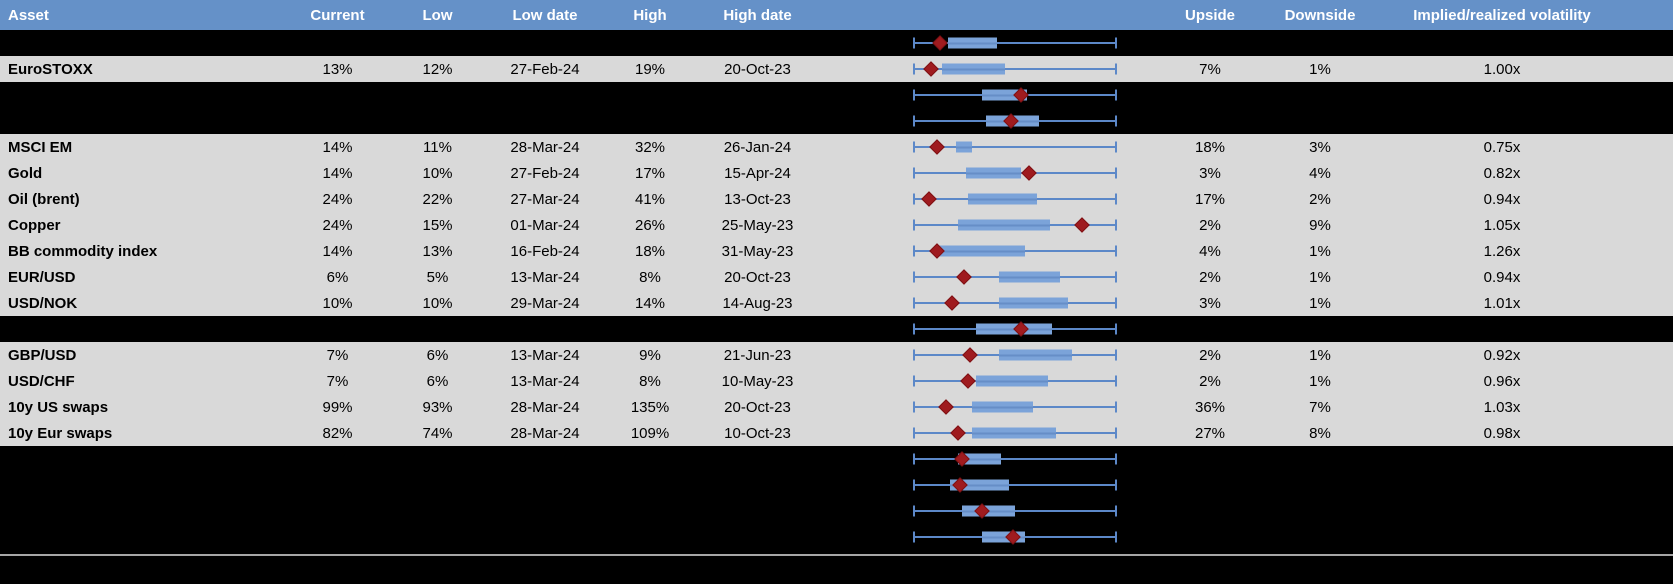 This screenshot has width=1673, height=584. Describe the element at coordinates (757, 173) in the screenshot. I see `high-date-cell: 15-Apr-24` at that location.